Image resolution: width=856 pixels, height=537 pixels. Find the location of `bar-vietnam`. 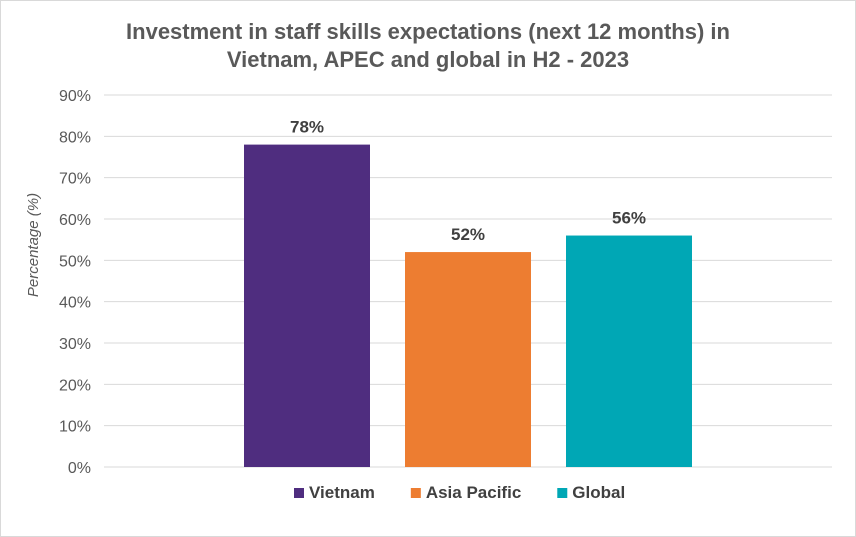

bar-vietnam is located at coordinates (307, 305).